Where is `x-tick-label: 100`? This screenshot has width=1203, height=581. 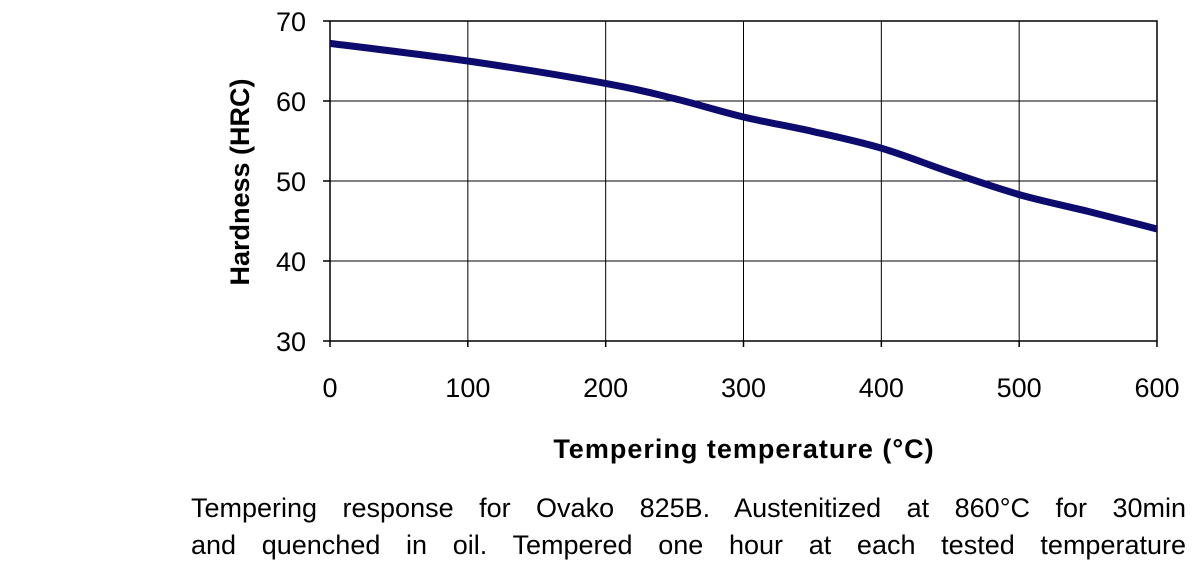 x-tick-label: 100 is located at coordinates (467, 388).